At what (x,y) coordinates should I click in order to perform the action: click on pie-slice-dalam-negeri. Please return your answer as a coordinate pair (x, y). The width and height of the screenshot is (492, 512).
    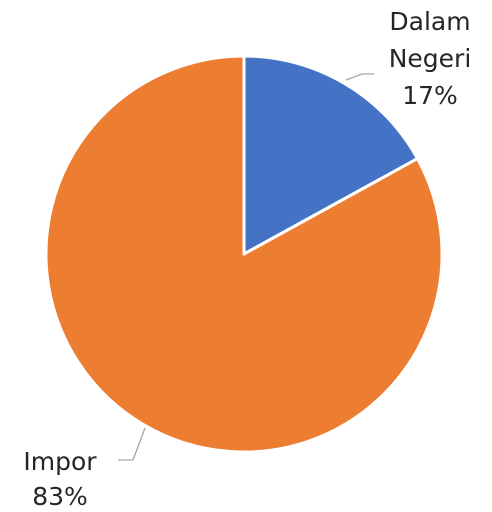
    Looking at the image, I should click on (331, 155).